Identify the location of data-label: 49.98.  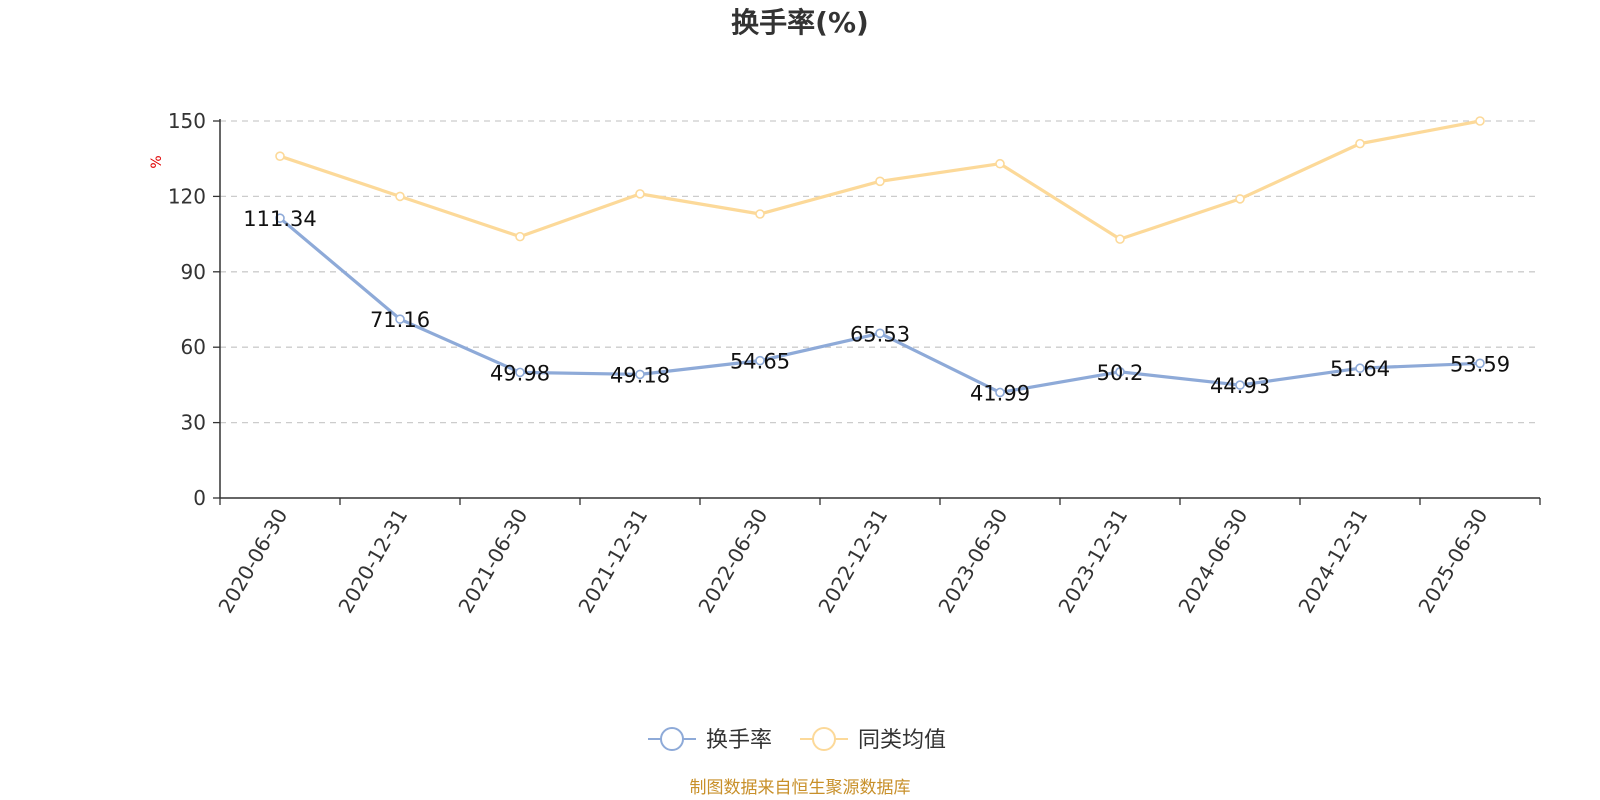
(520, 373).